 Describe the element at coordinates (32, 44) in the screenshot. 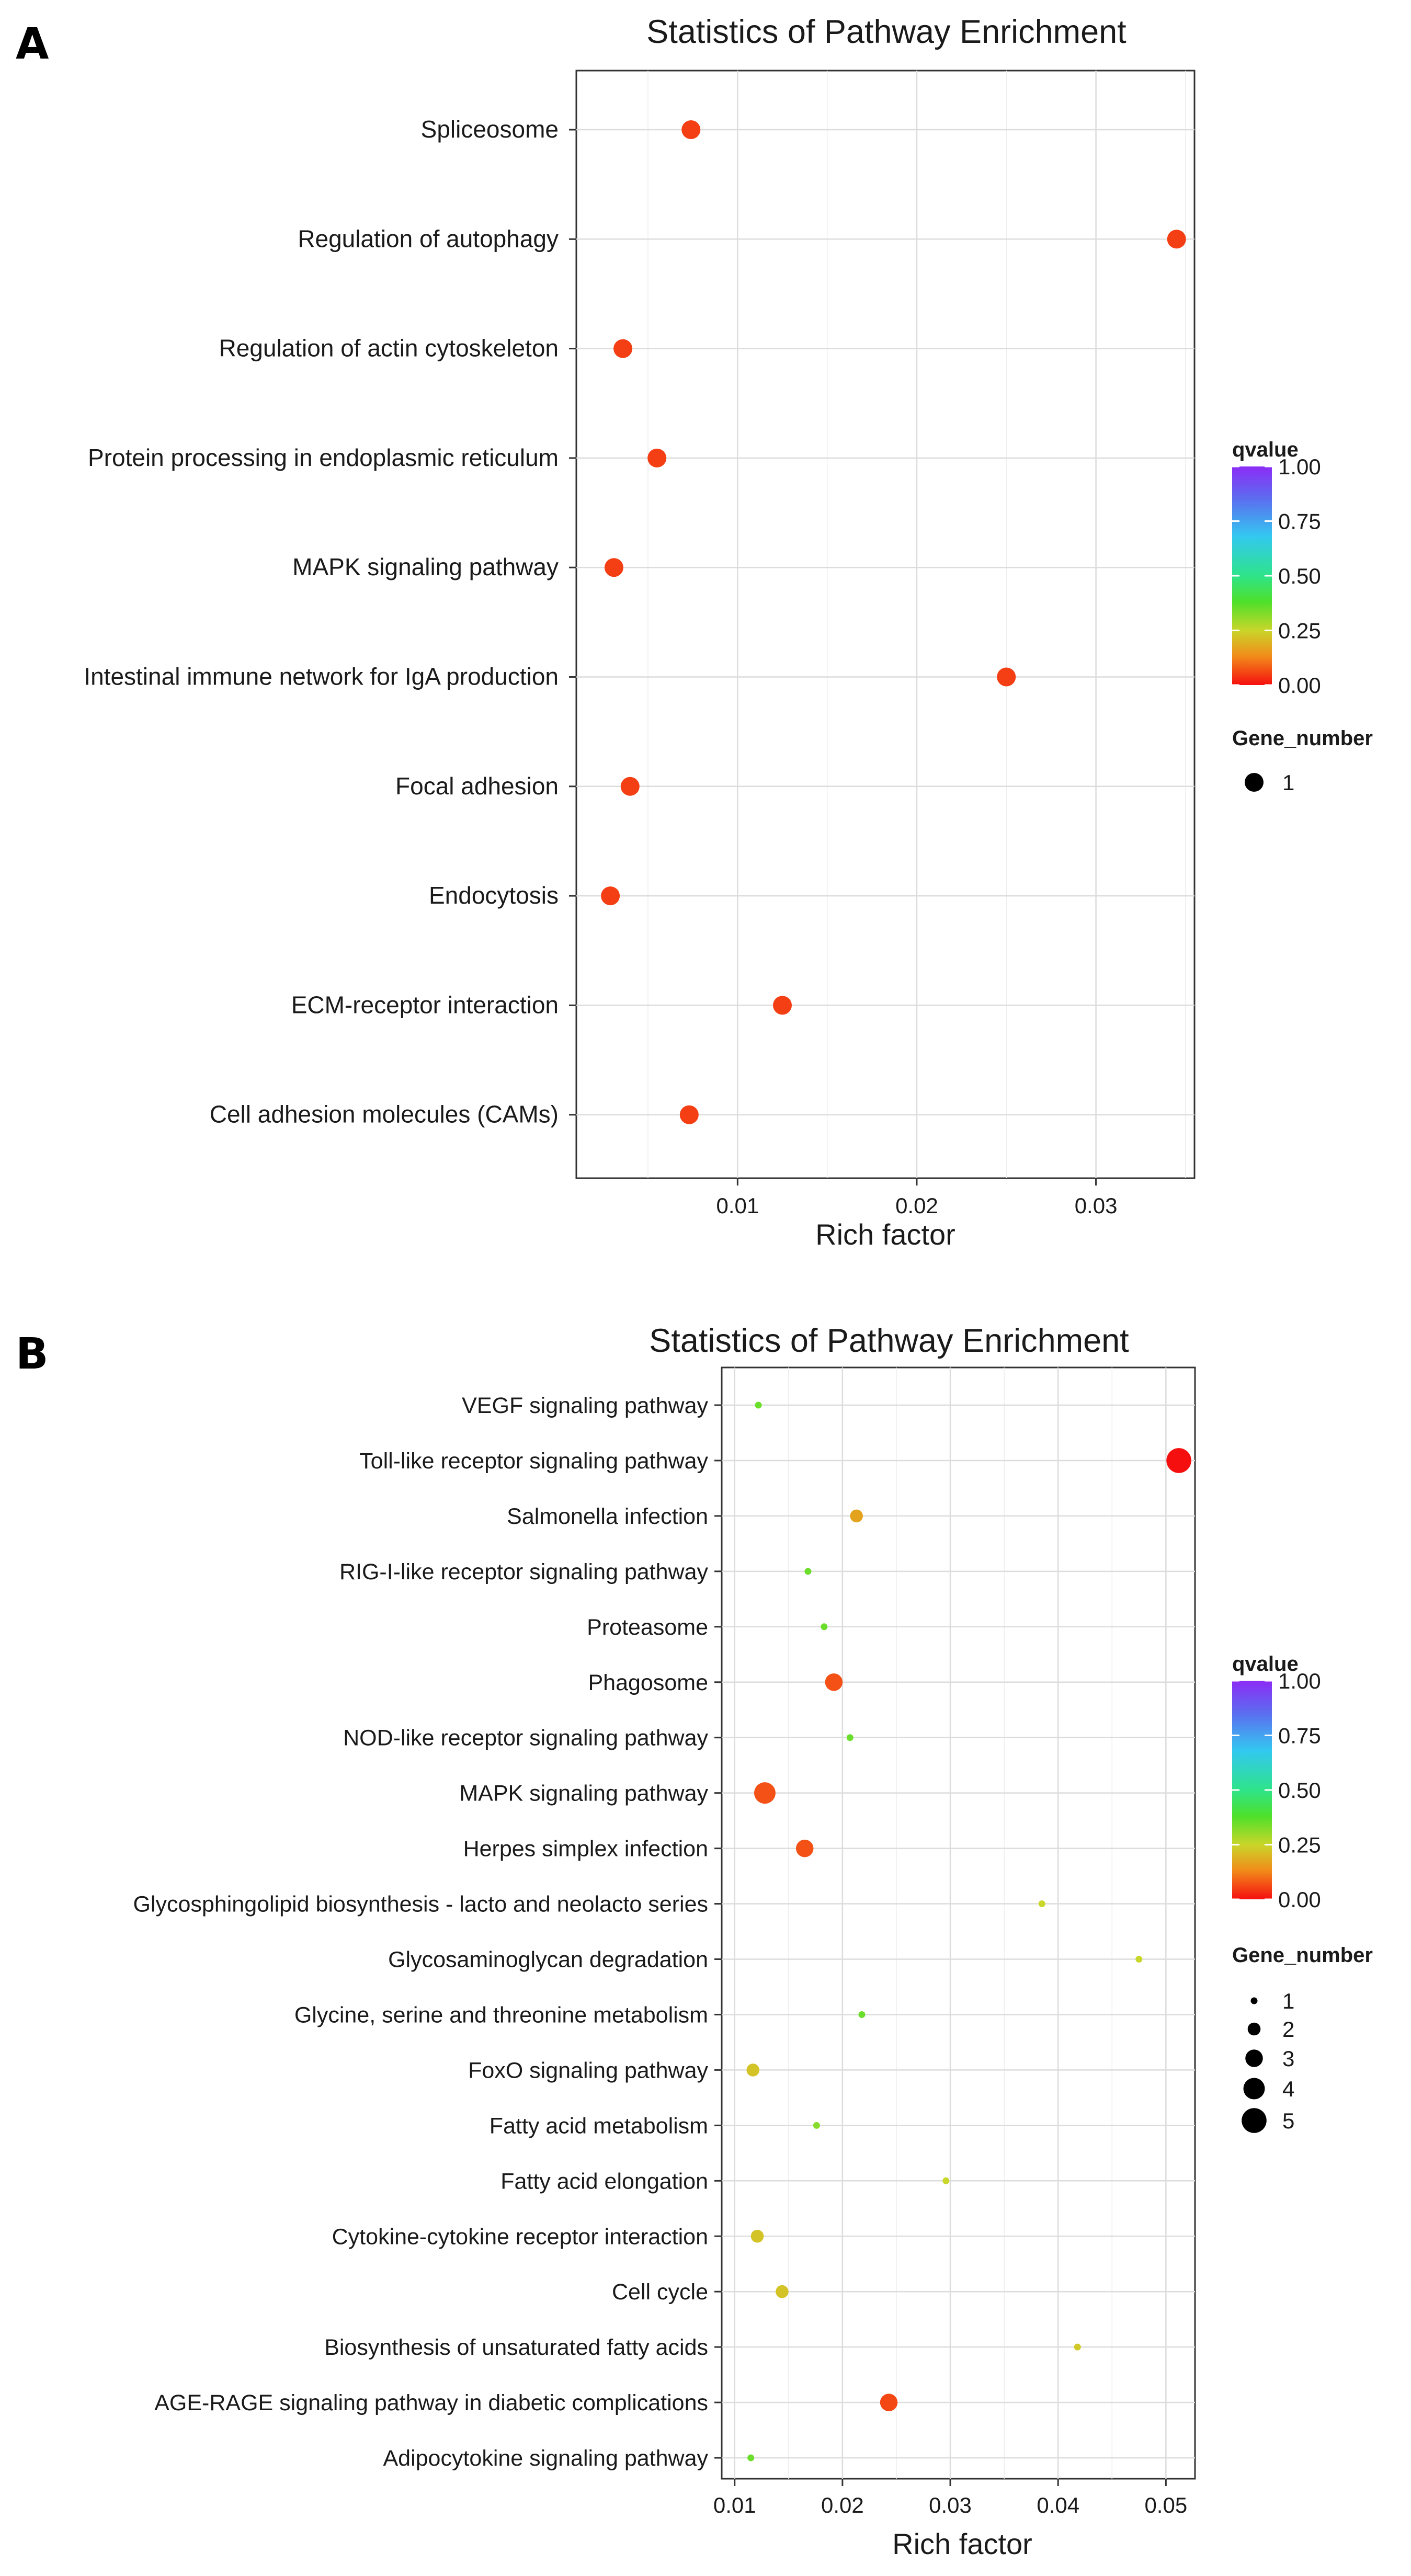

I see `panel-a-label: A` at that location.